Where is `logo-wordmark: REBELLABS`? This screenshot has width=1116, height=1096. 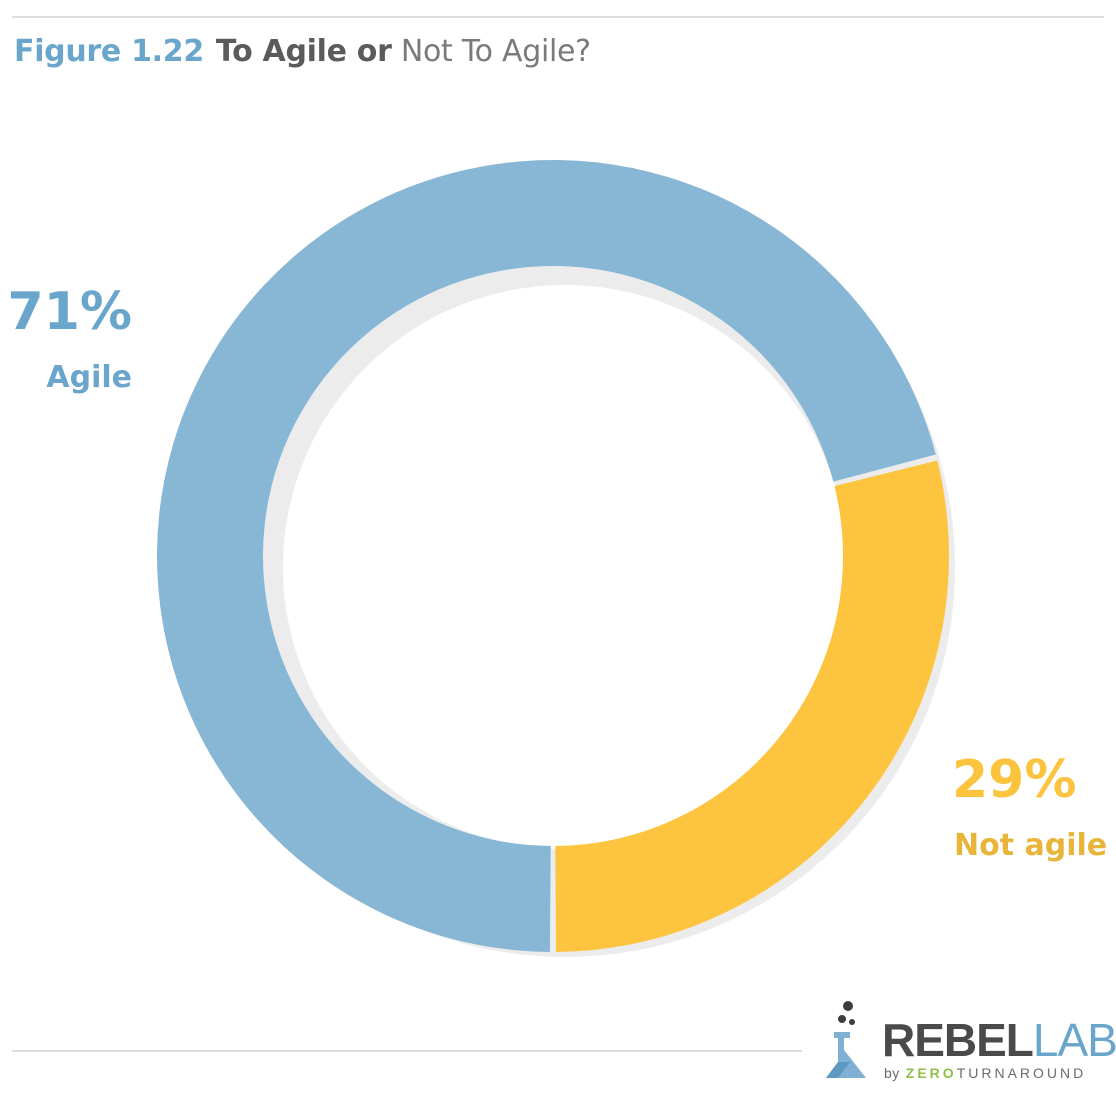 logo-wordmark: REBELLABS is located at coordinates (999, 1040).